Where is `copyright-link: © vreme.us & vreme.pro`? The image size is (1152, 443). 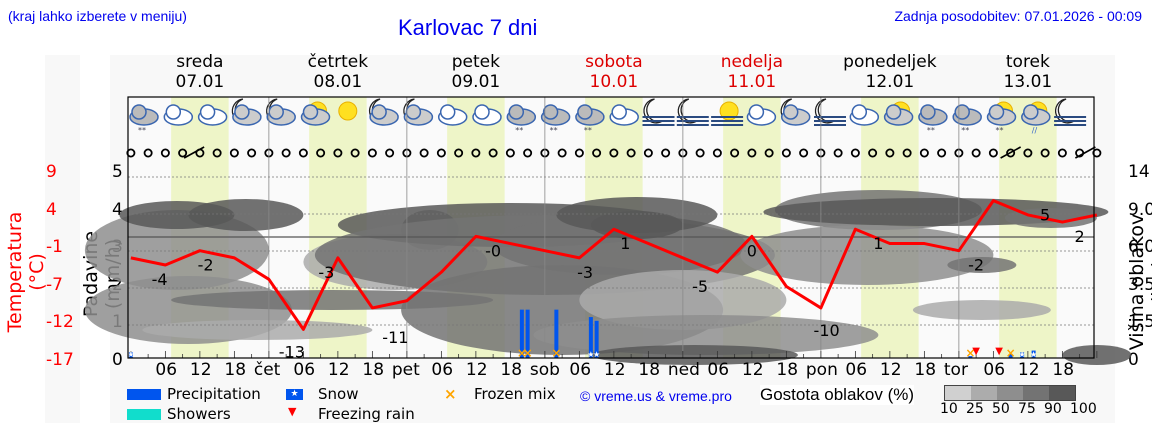
copyright-link: © vreme.us & vreme.pro is located at coordinates (656, 396).